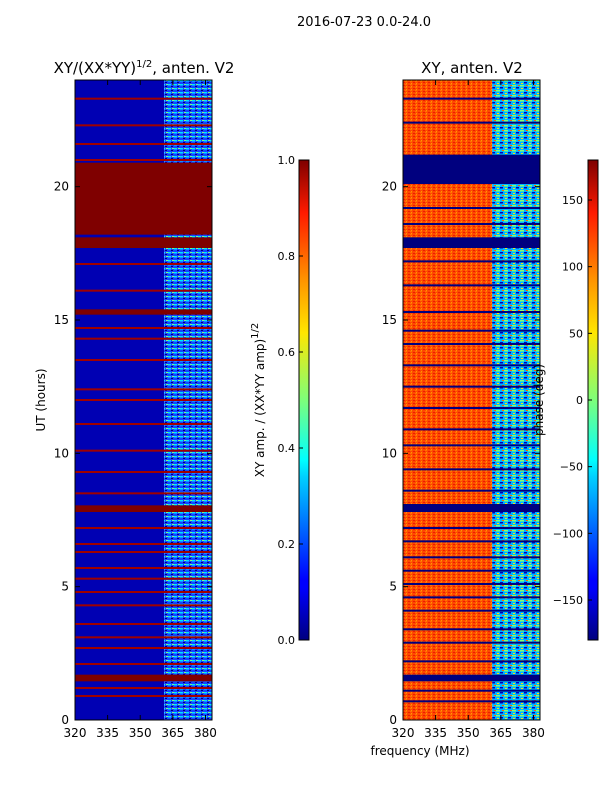  I want to click on left-colorbar-bar, so click(304, 400).